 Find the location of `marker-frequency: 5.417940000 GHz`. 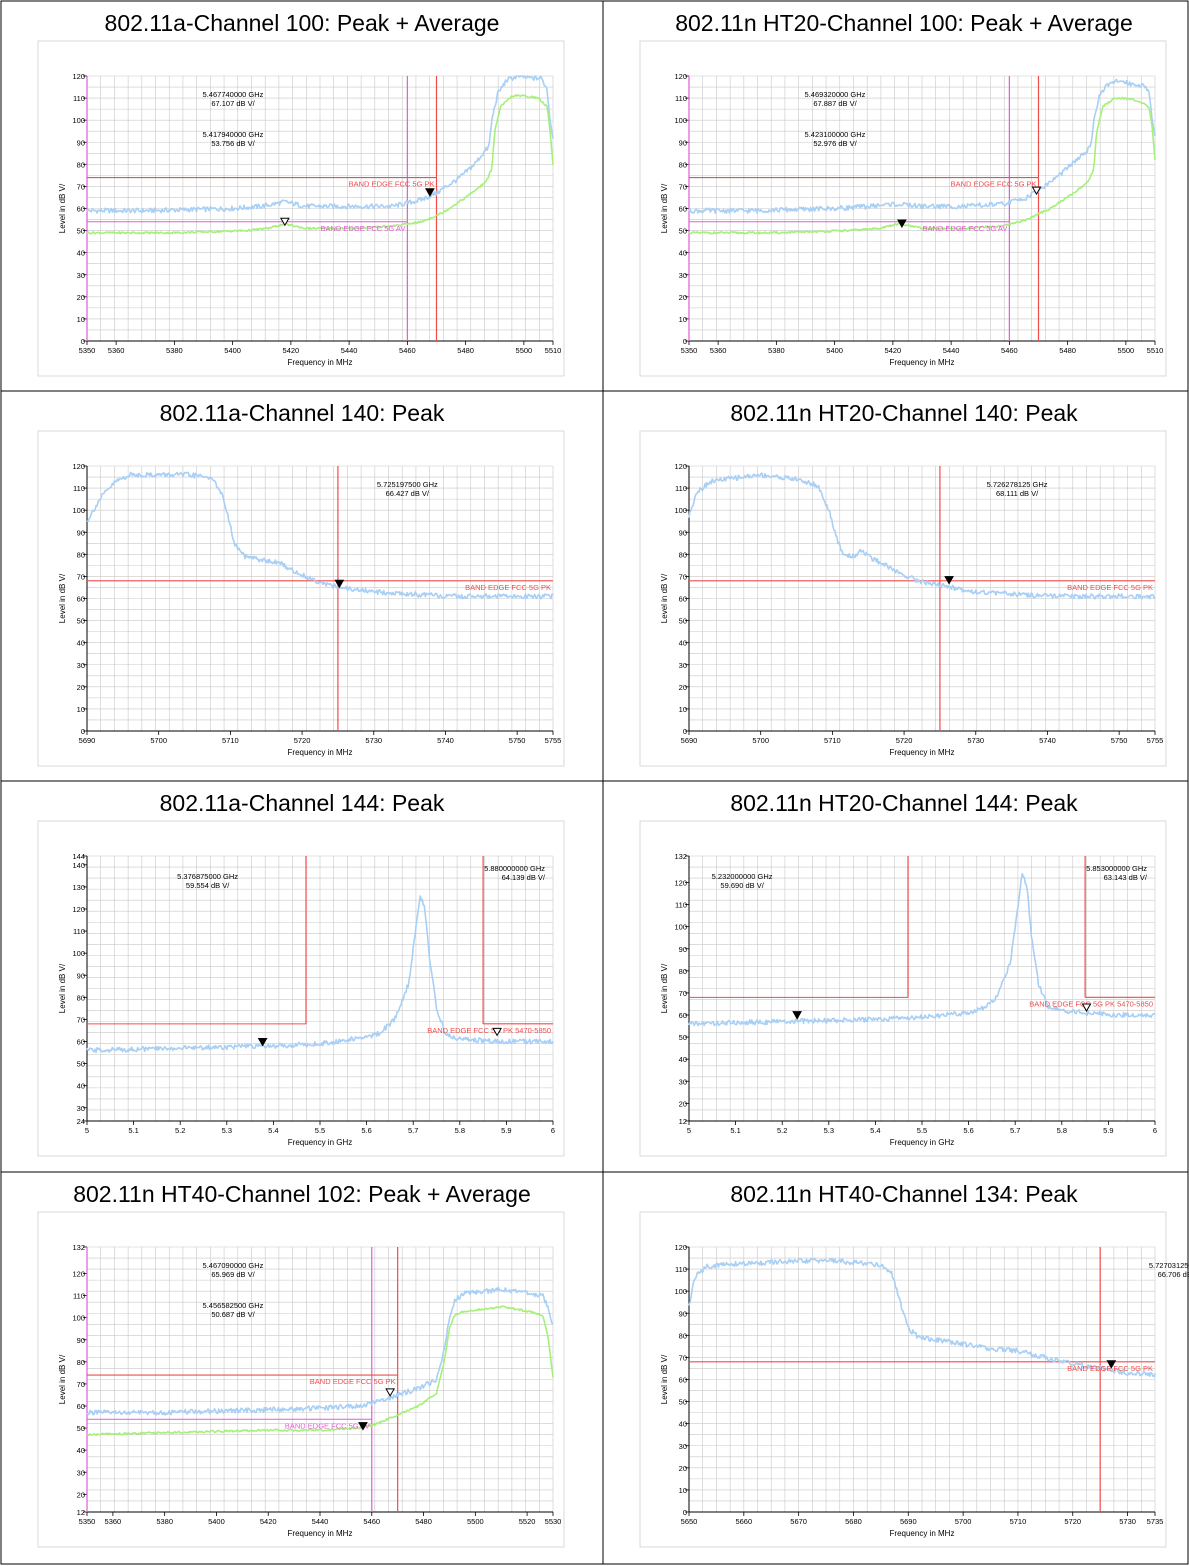

marker-frequency: 5.417940000 GHz is located at coordinates (233, 134).